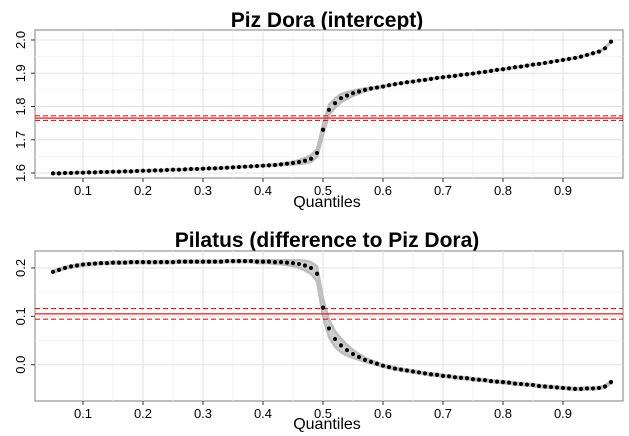 Image resolution: width=629 pixels, height=436 pixels. What do you see at coordinates (327, 202) in the screenshot?
I see `x-axis-label: Quantiles` at bounding box center [327, 202].